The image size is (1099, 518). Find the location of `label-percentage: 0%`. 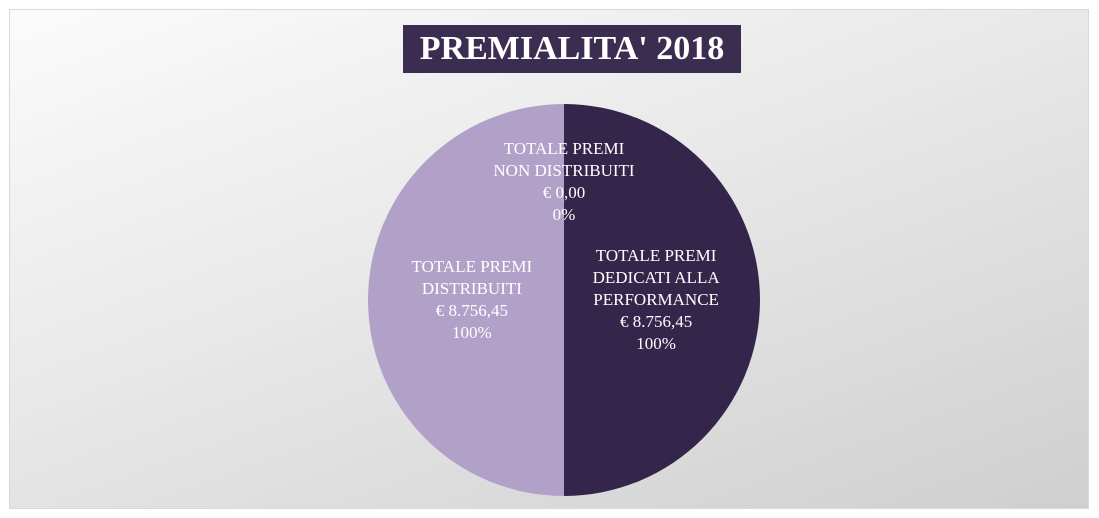

label-percentage: 0% is located at coordinates (564, 215).